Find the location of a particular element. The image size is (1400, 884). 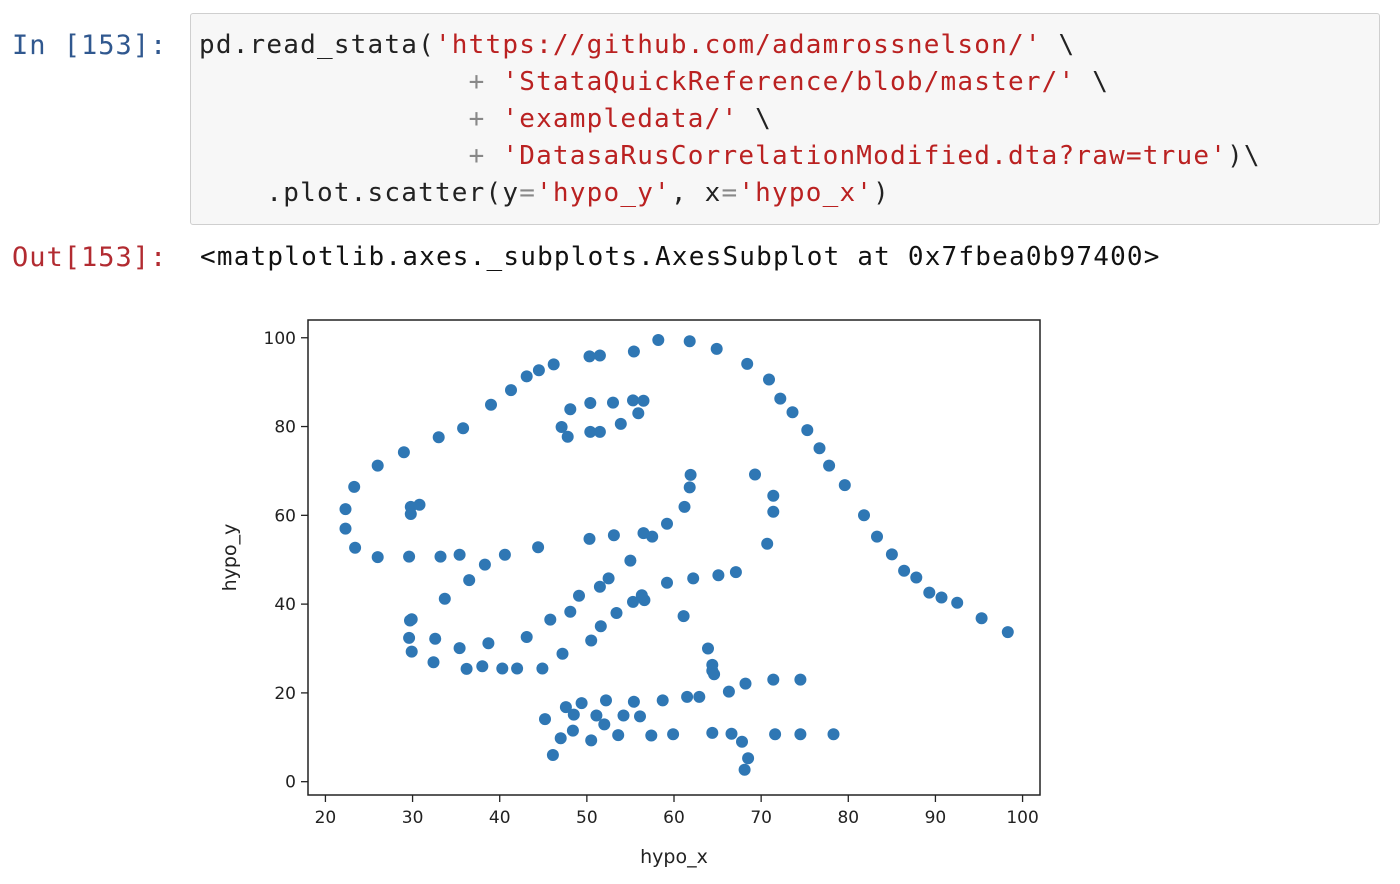

y-tick-label: 0 is located at coordinates (290, 783).